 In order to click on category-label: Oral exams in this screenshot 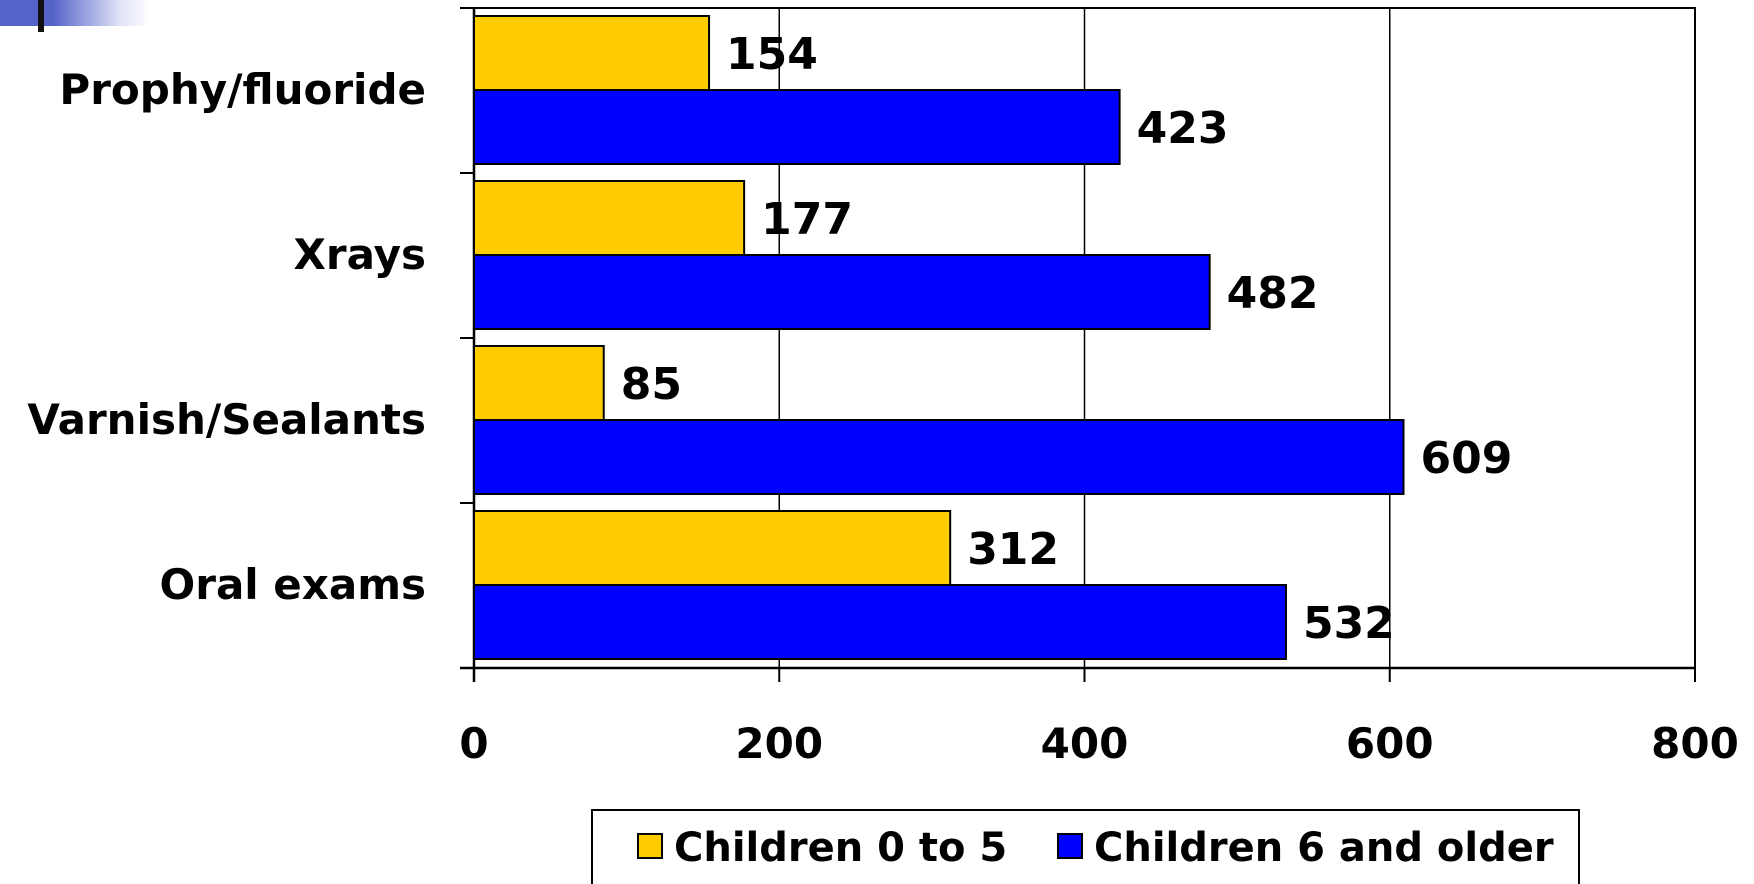, I will do `click(293, 584)`.